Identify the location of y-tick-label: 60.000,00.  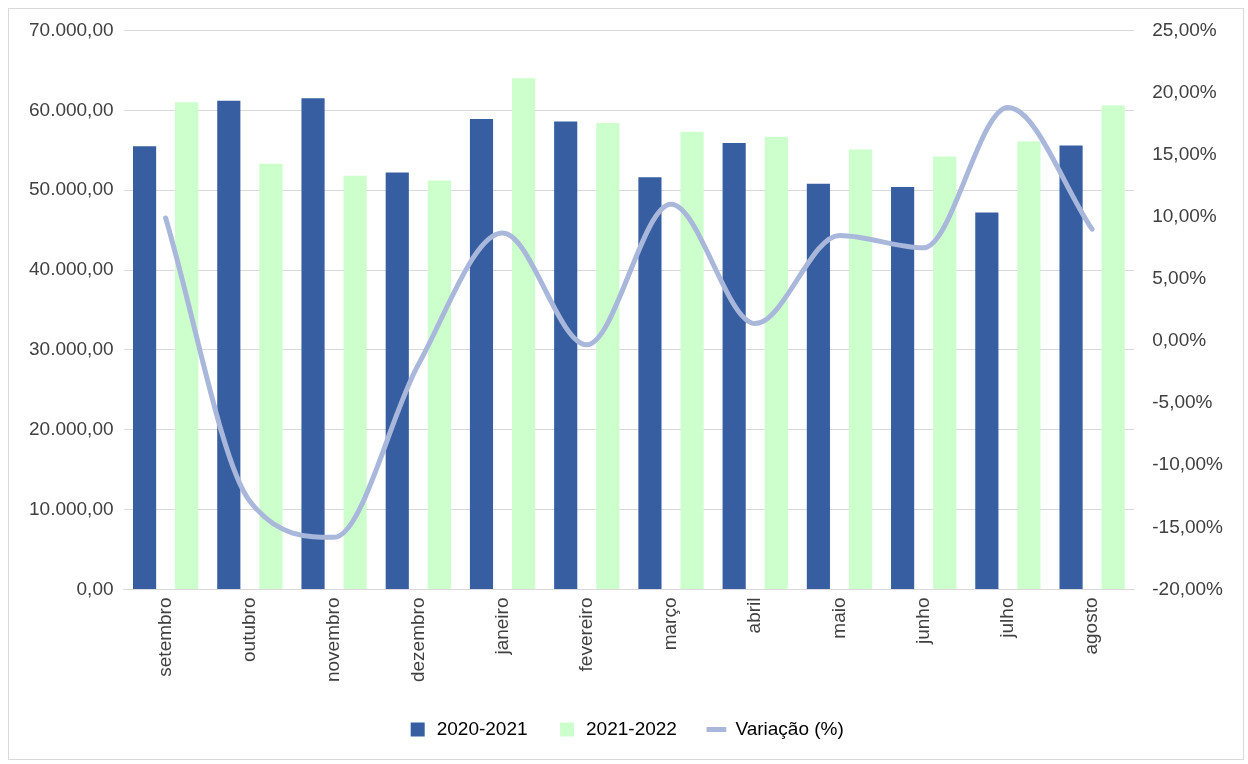
(71, 109).